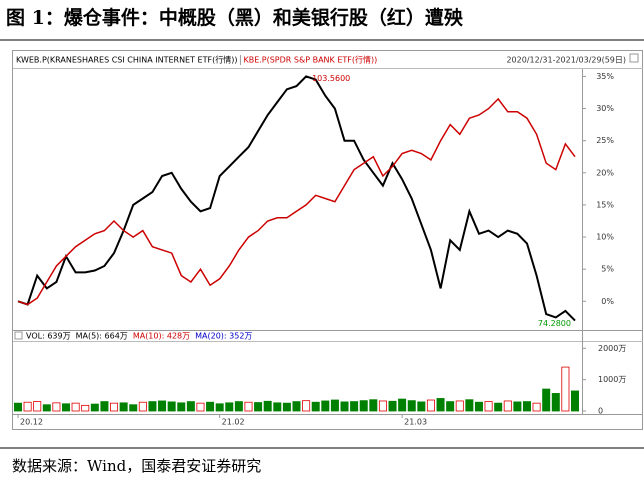 This screenshot has height=489, width=644. Describe the element at coordinates (331, 78) in the screenshot. I see `annotation: 103.5600` at that location.